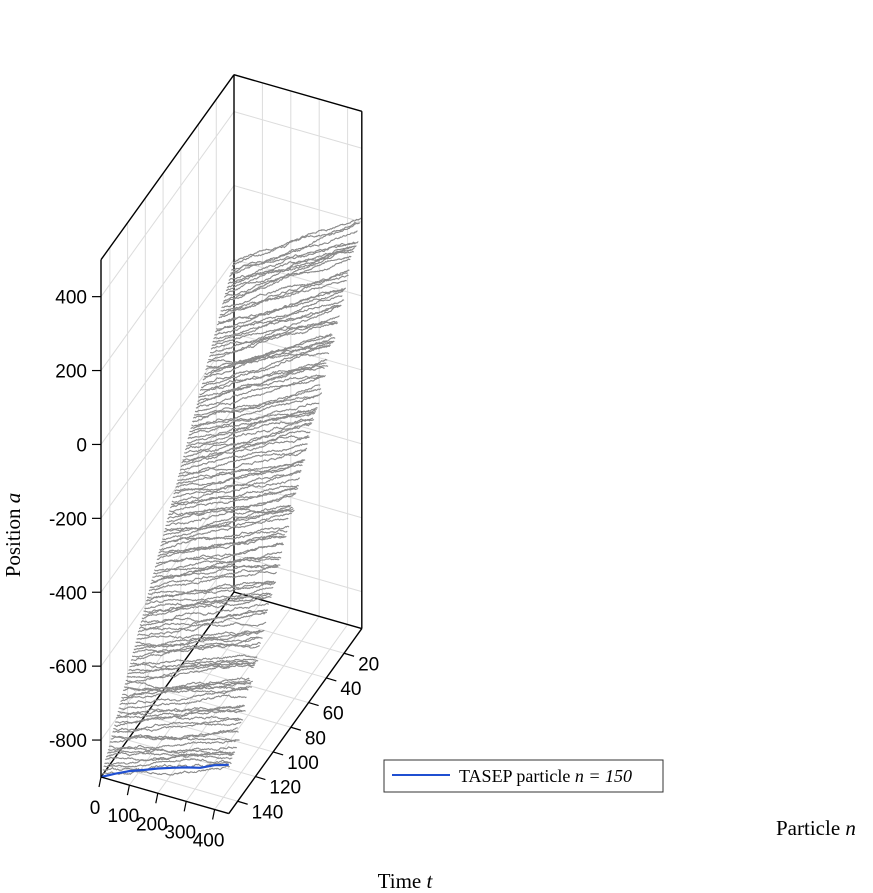  I want to click on z-tick-label: -200, so click(68, 519).